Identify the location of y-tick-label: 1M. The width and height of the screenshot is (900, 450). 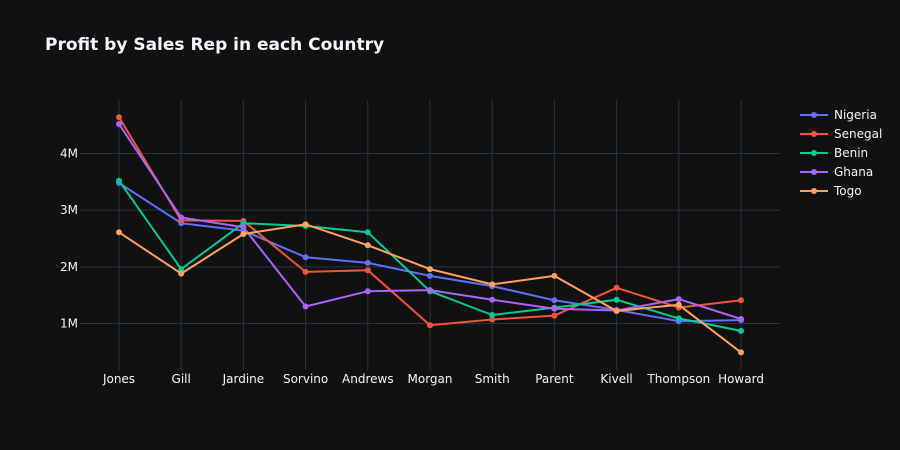
(69, 324).